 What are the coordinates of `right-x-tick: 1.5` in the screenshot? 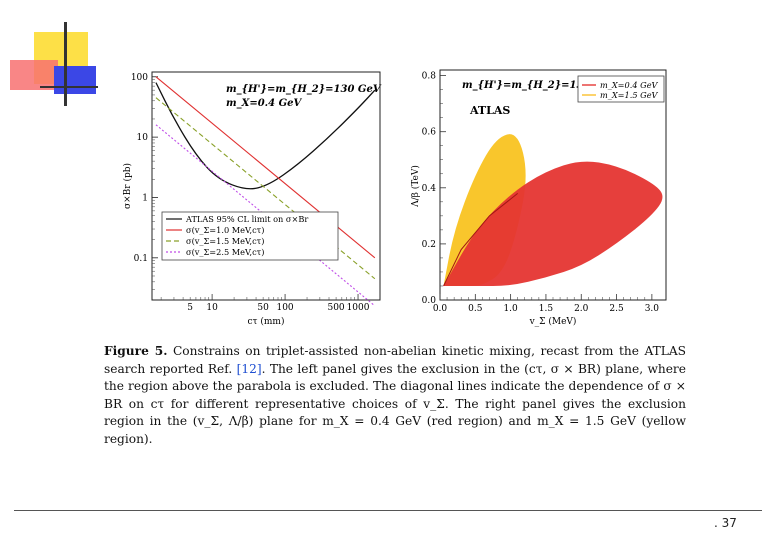 It's located at (546, 309).